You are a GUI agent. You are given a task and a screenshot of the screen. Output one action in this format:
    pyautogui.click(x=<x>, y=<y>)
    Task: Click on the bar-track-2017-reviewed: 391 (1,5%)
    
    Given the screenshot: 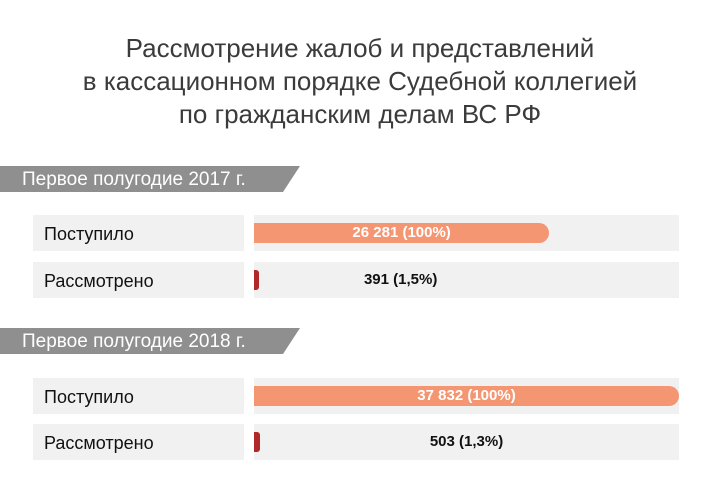 What is the action you would take?
    pyautogui.click(x=466, y=280)
    